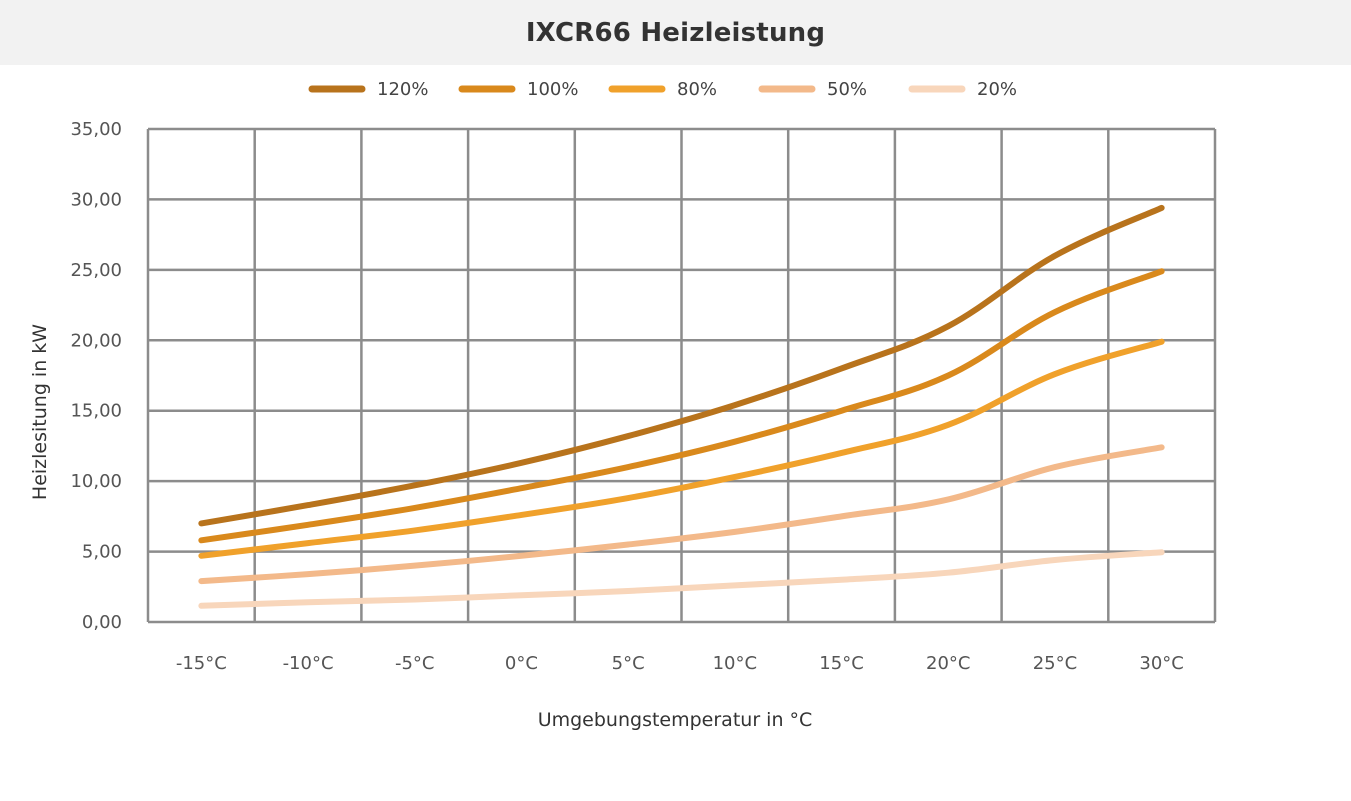 The height and width of the screenshot is (801, 1351). I want to click on x-tick-label: 30°C, so click(1161, 663).